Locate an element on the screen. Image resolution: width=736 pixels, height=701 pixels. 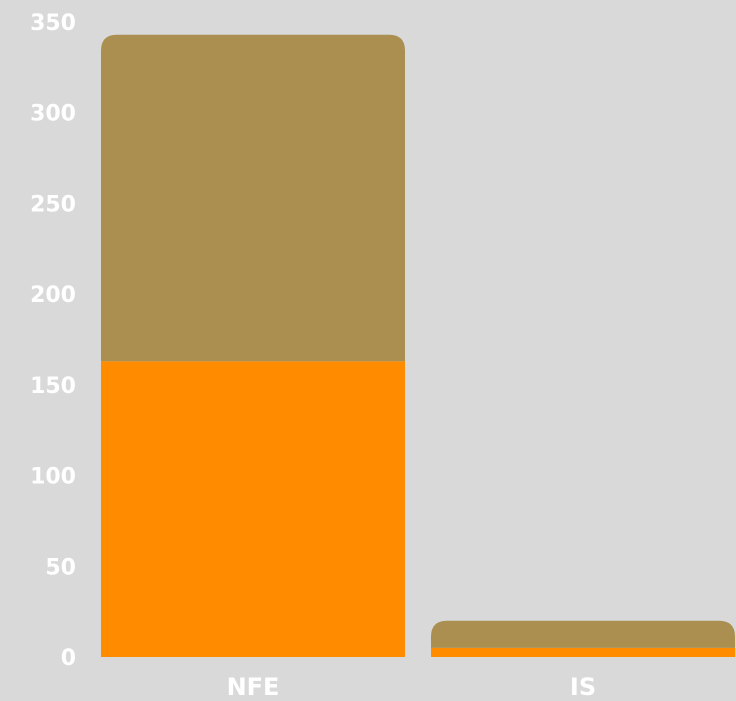
y-tick-label: 350 is located at coordinates (53, 23).